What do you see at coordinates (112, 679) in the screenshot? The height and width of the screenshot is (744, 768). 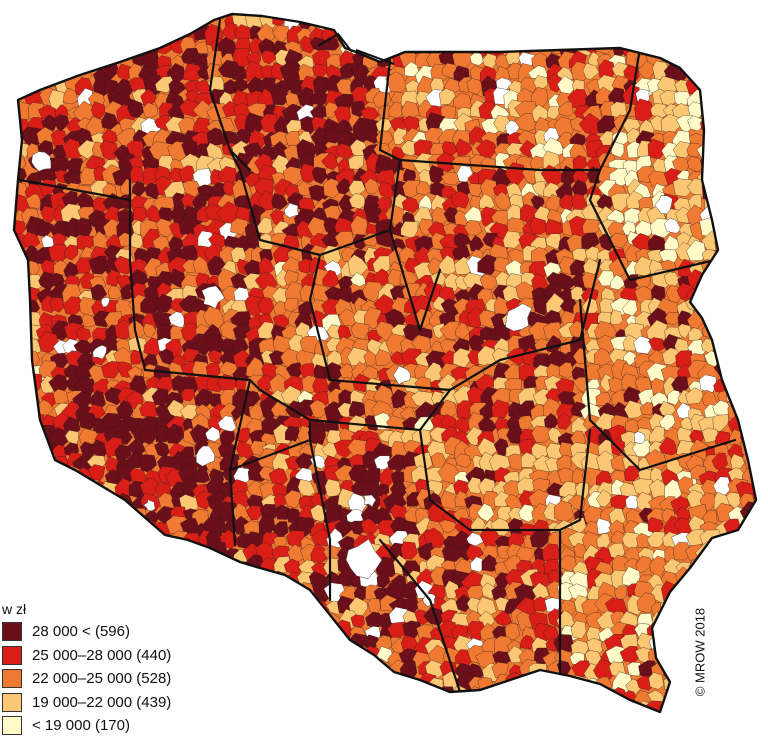 I see `legend-item-3: 22 000–25 000 (528)` at bounding box center [112, 679].